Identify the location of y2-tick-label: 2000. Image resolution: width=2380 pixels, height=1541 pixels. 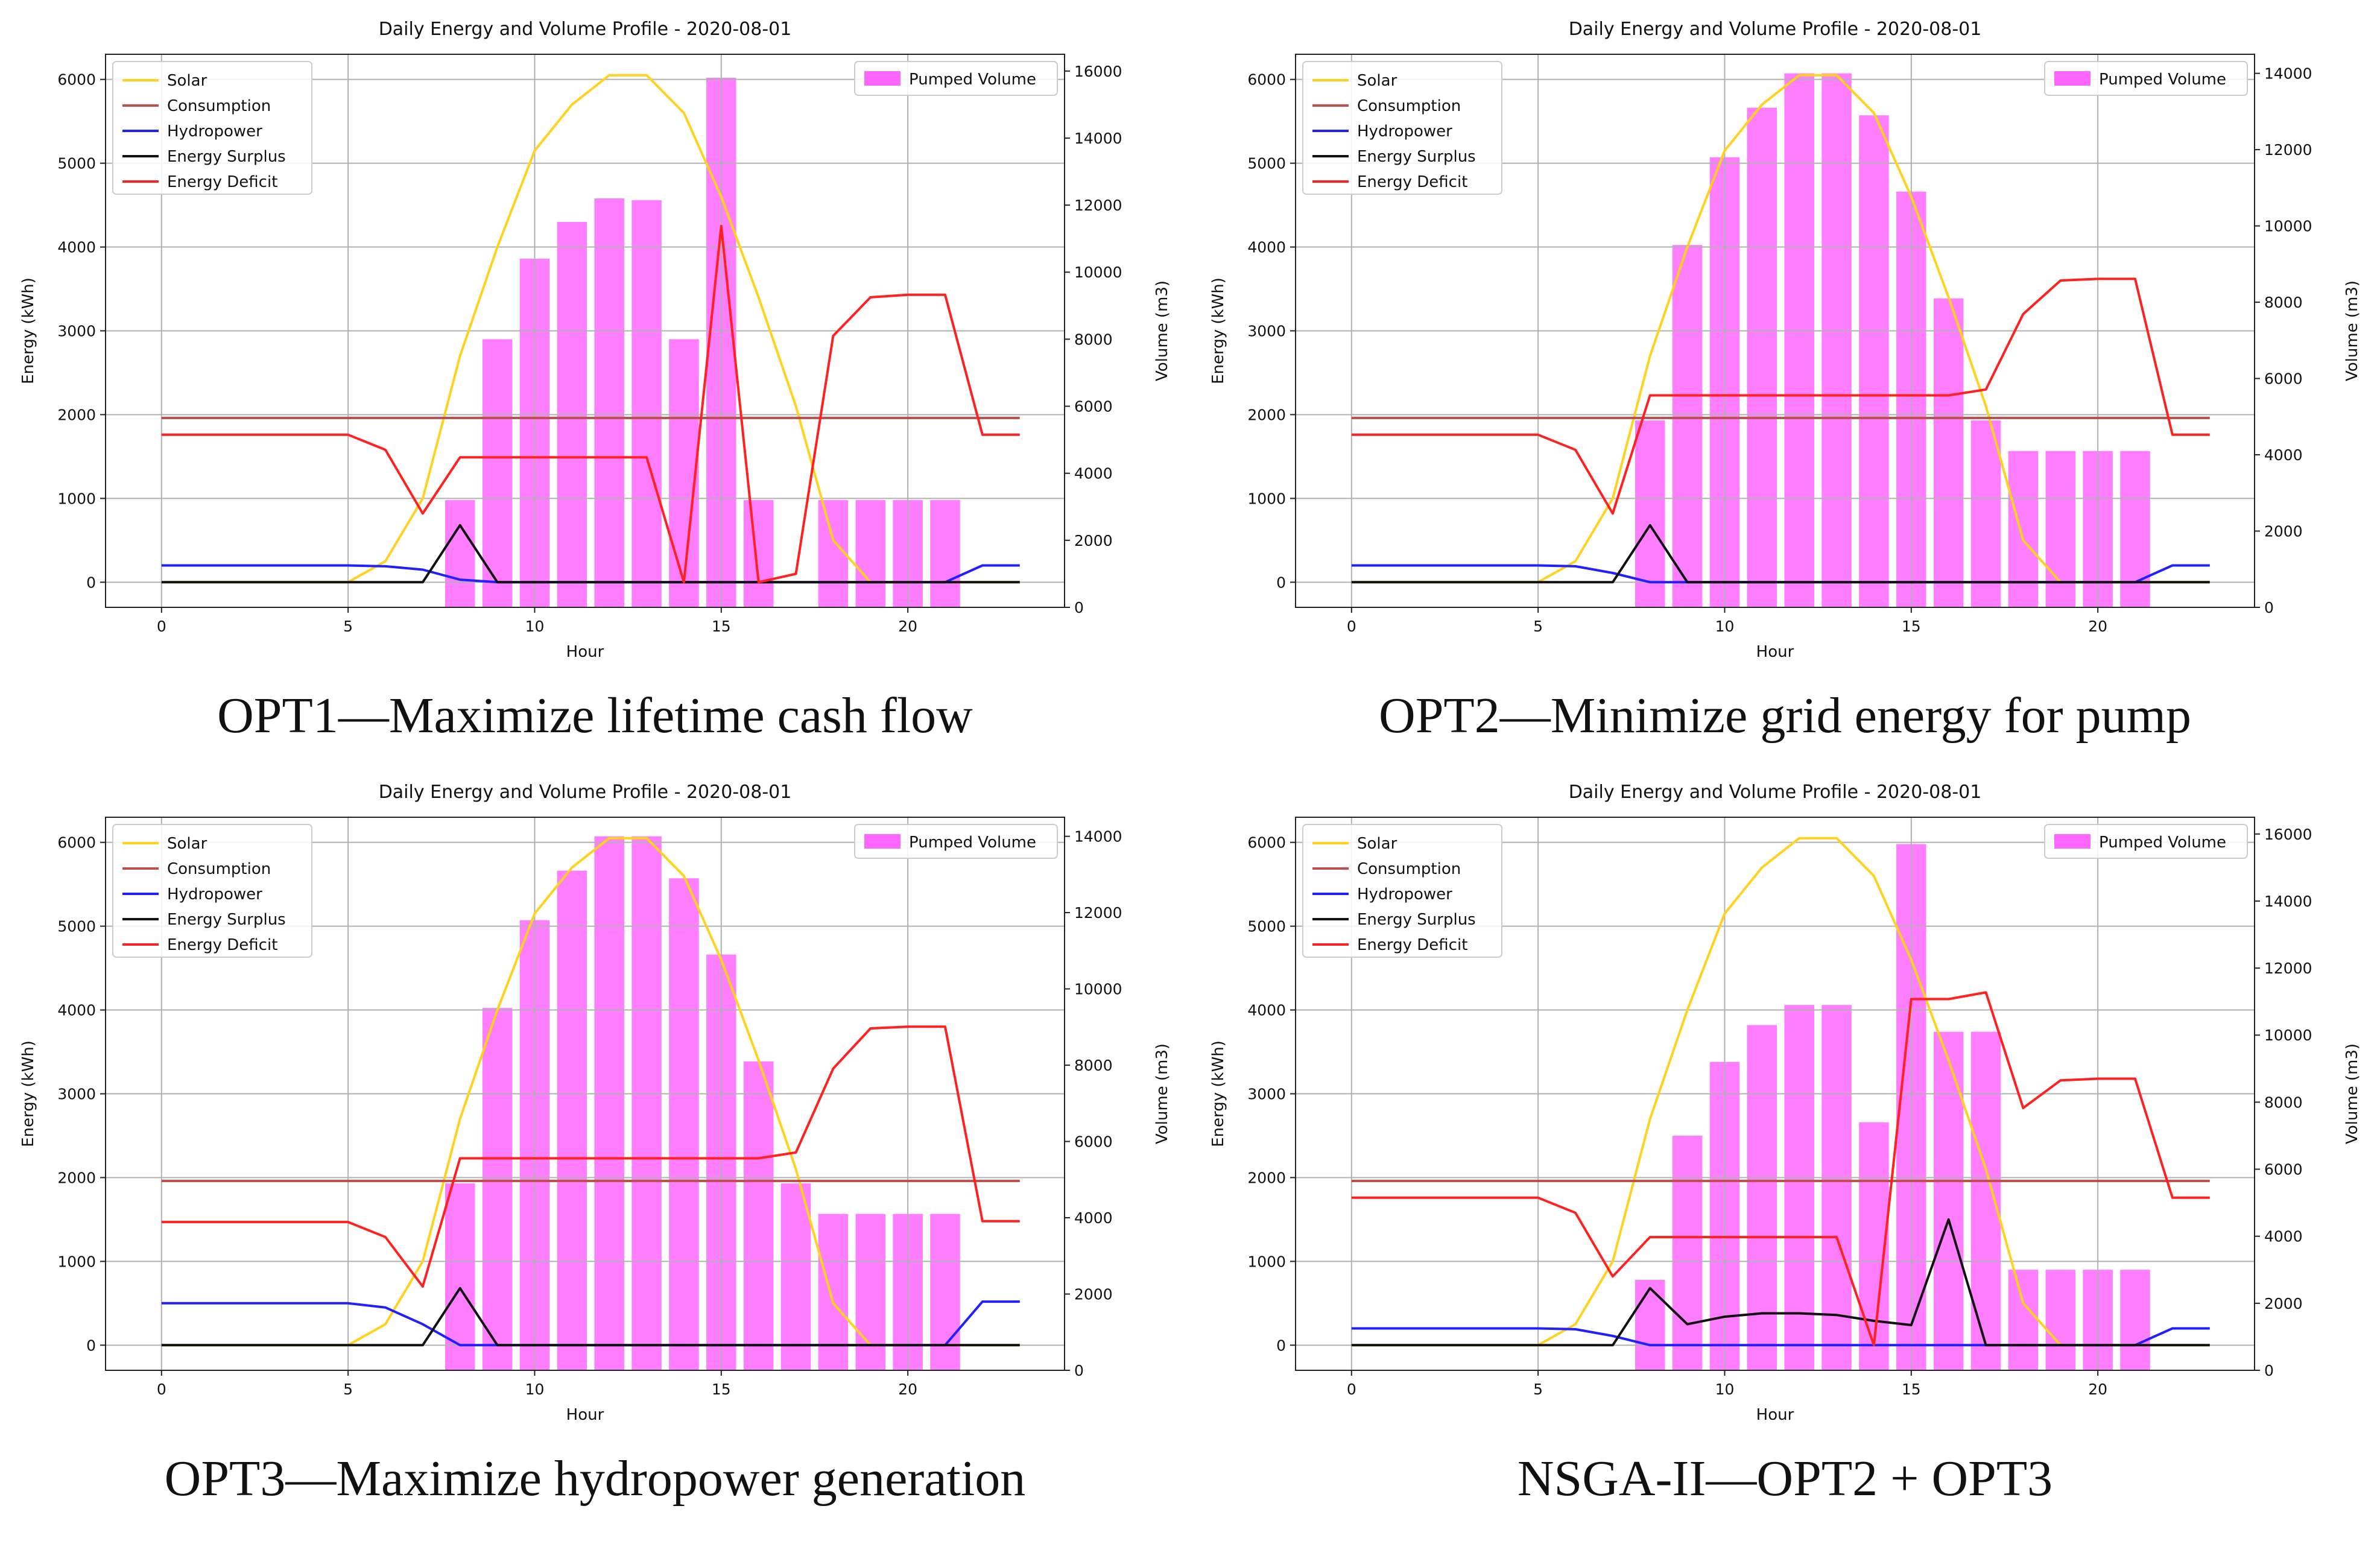
(1093, 1295).